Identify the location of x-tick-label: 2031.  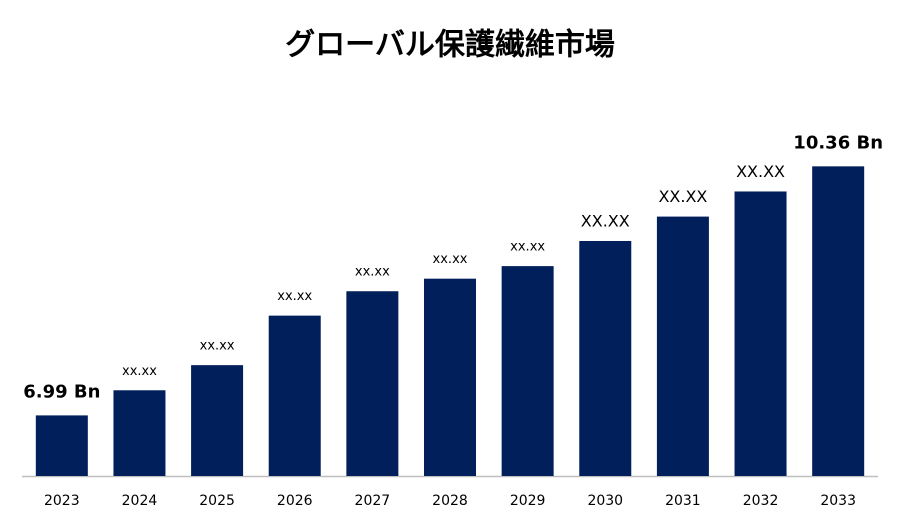
(683, 501).